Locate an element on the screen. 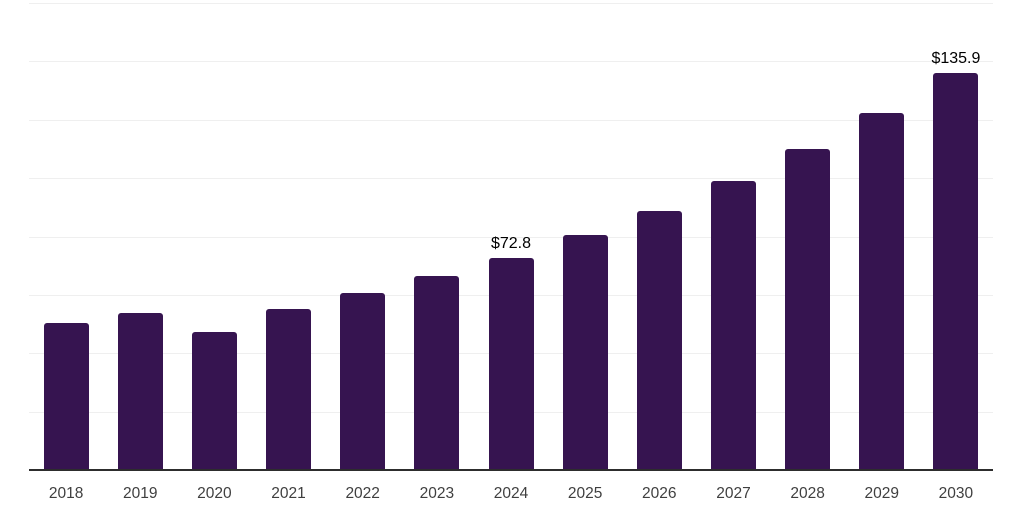 The image size is (1024, 512). x-tick-2027: 2027 is located at coordinates (733, 493).